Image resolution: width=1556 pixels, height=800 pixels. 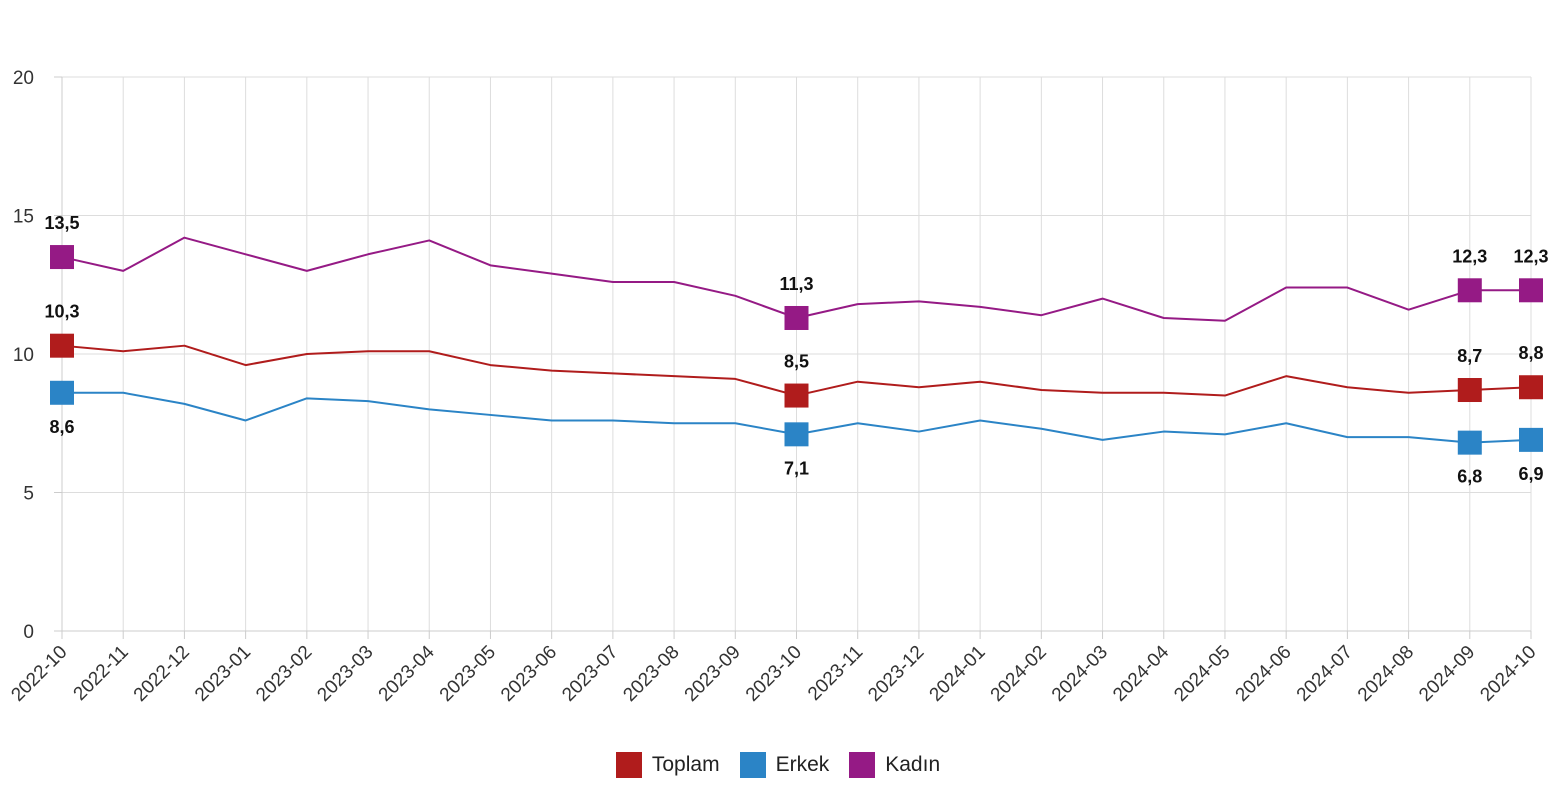 What do you see at coordinates (1019, 674) in the screenshot?
I see `x-tick-label: 2024-02` at bounding box center [1019, 674].